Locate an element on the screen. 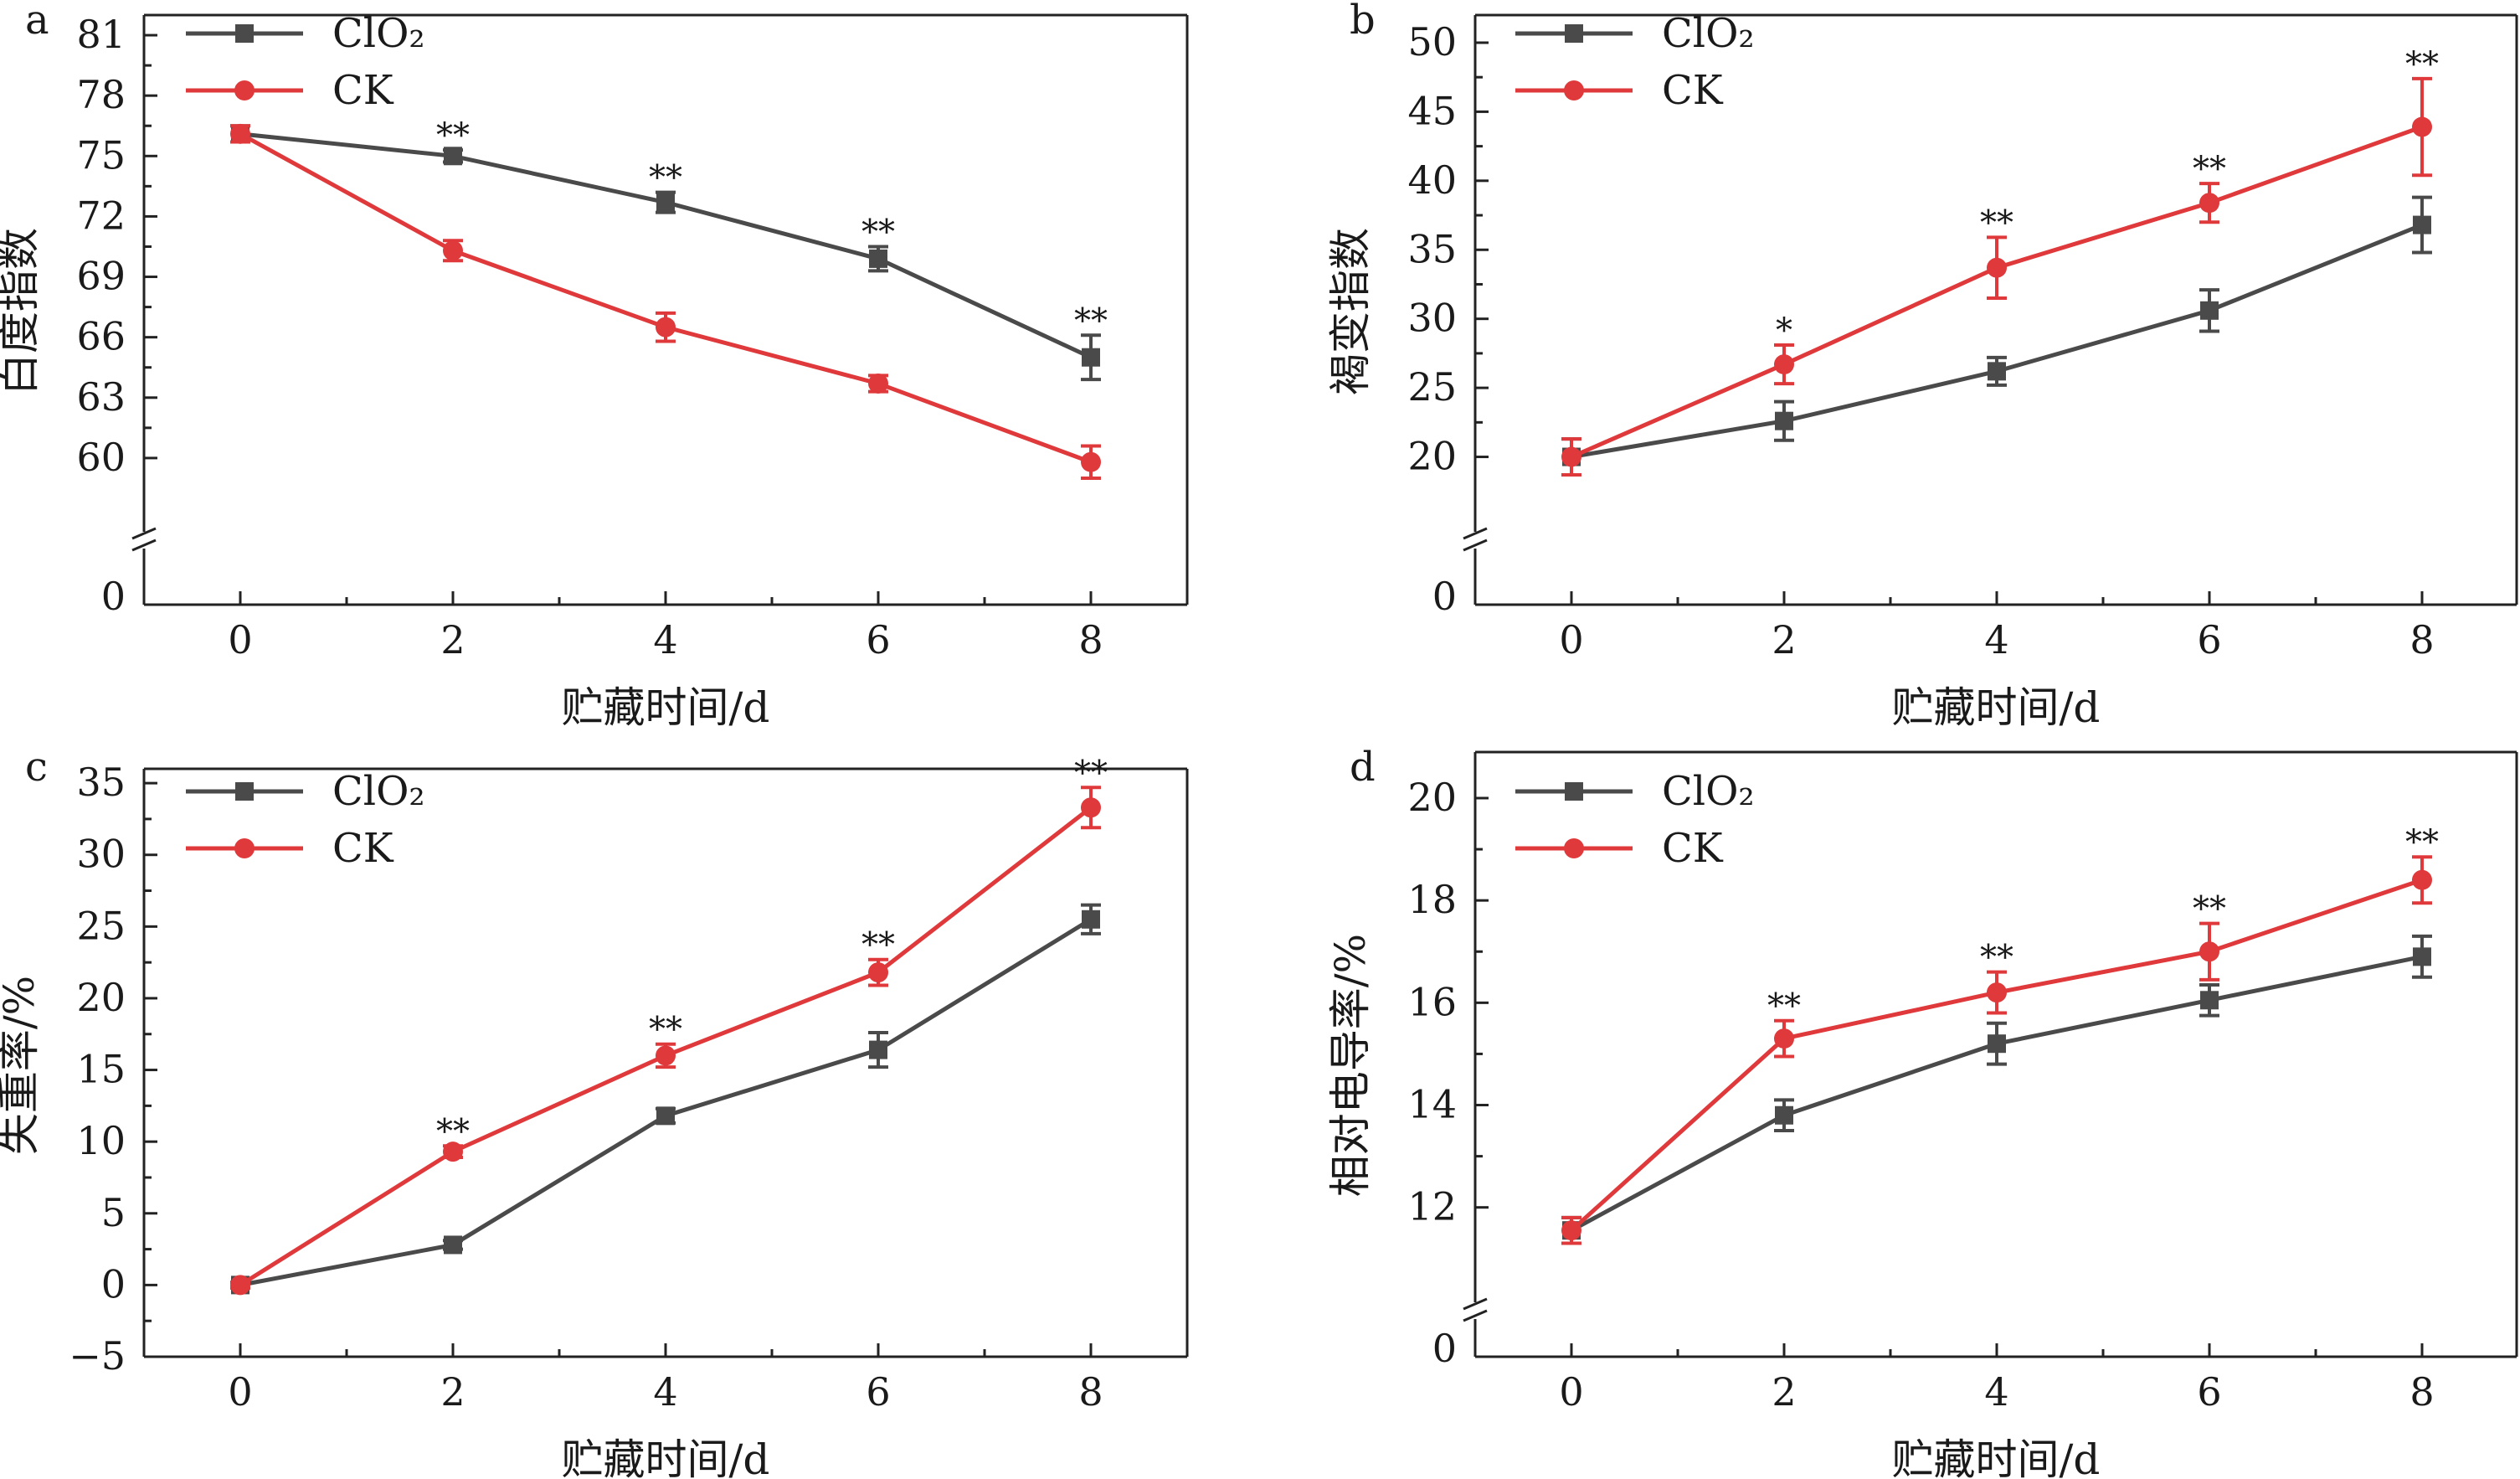  y-tick-label: 78 is located at coordinates (101, 94).